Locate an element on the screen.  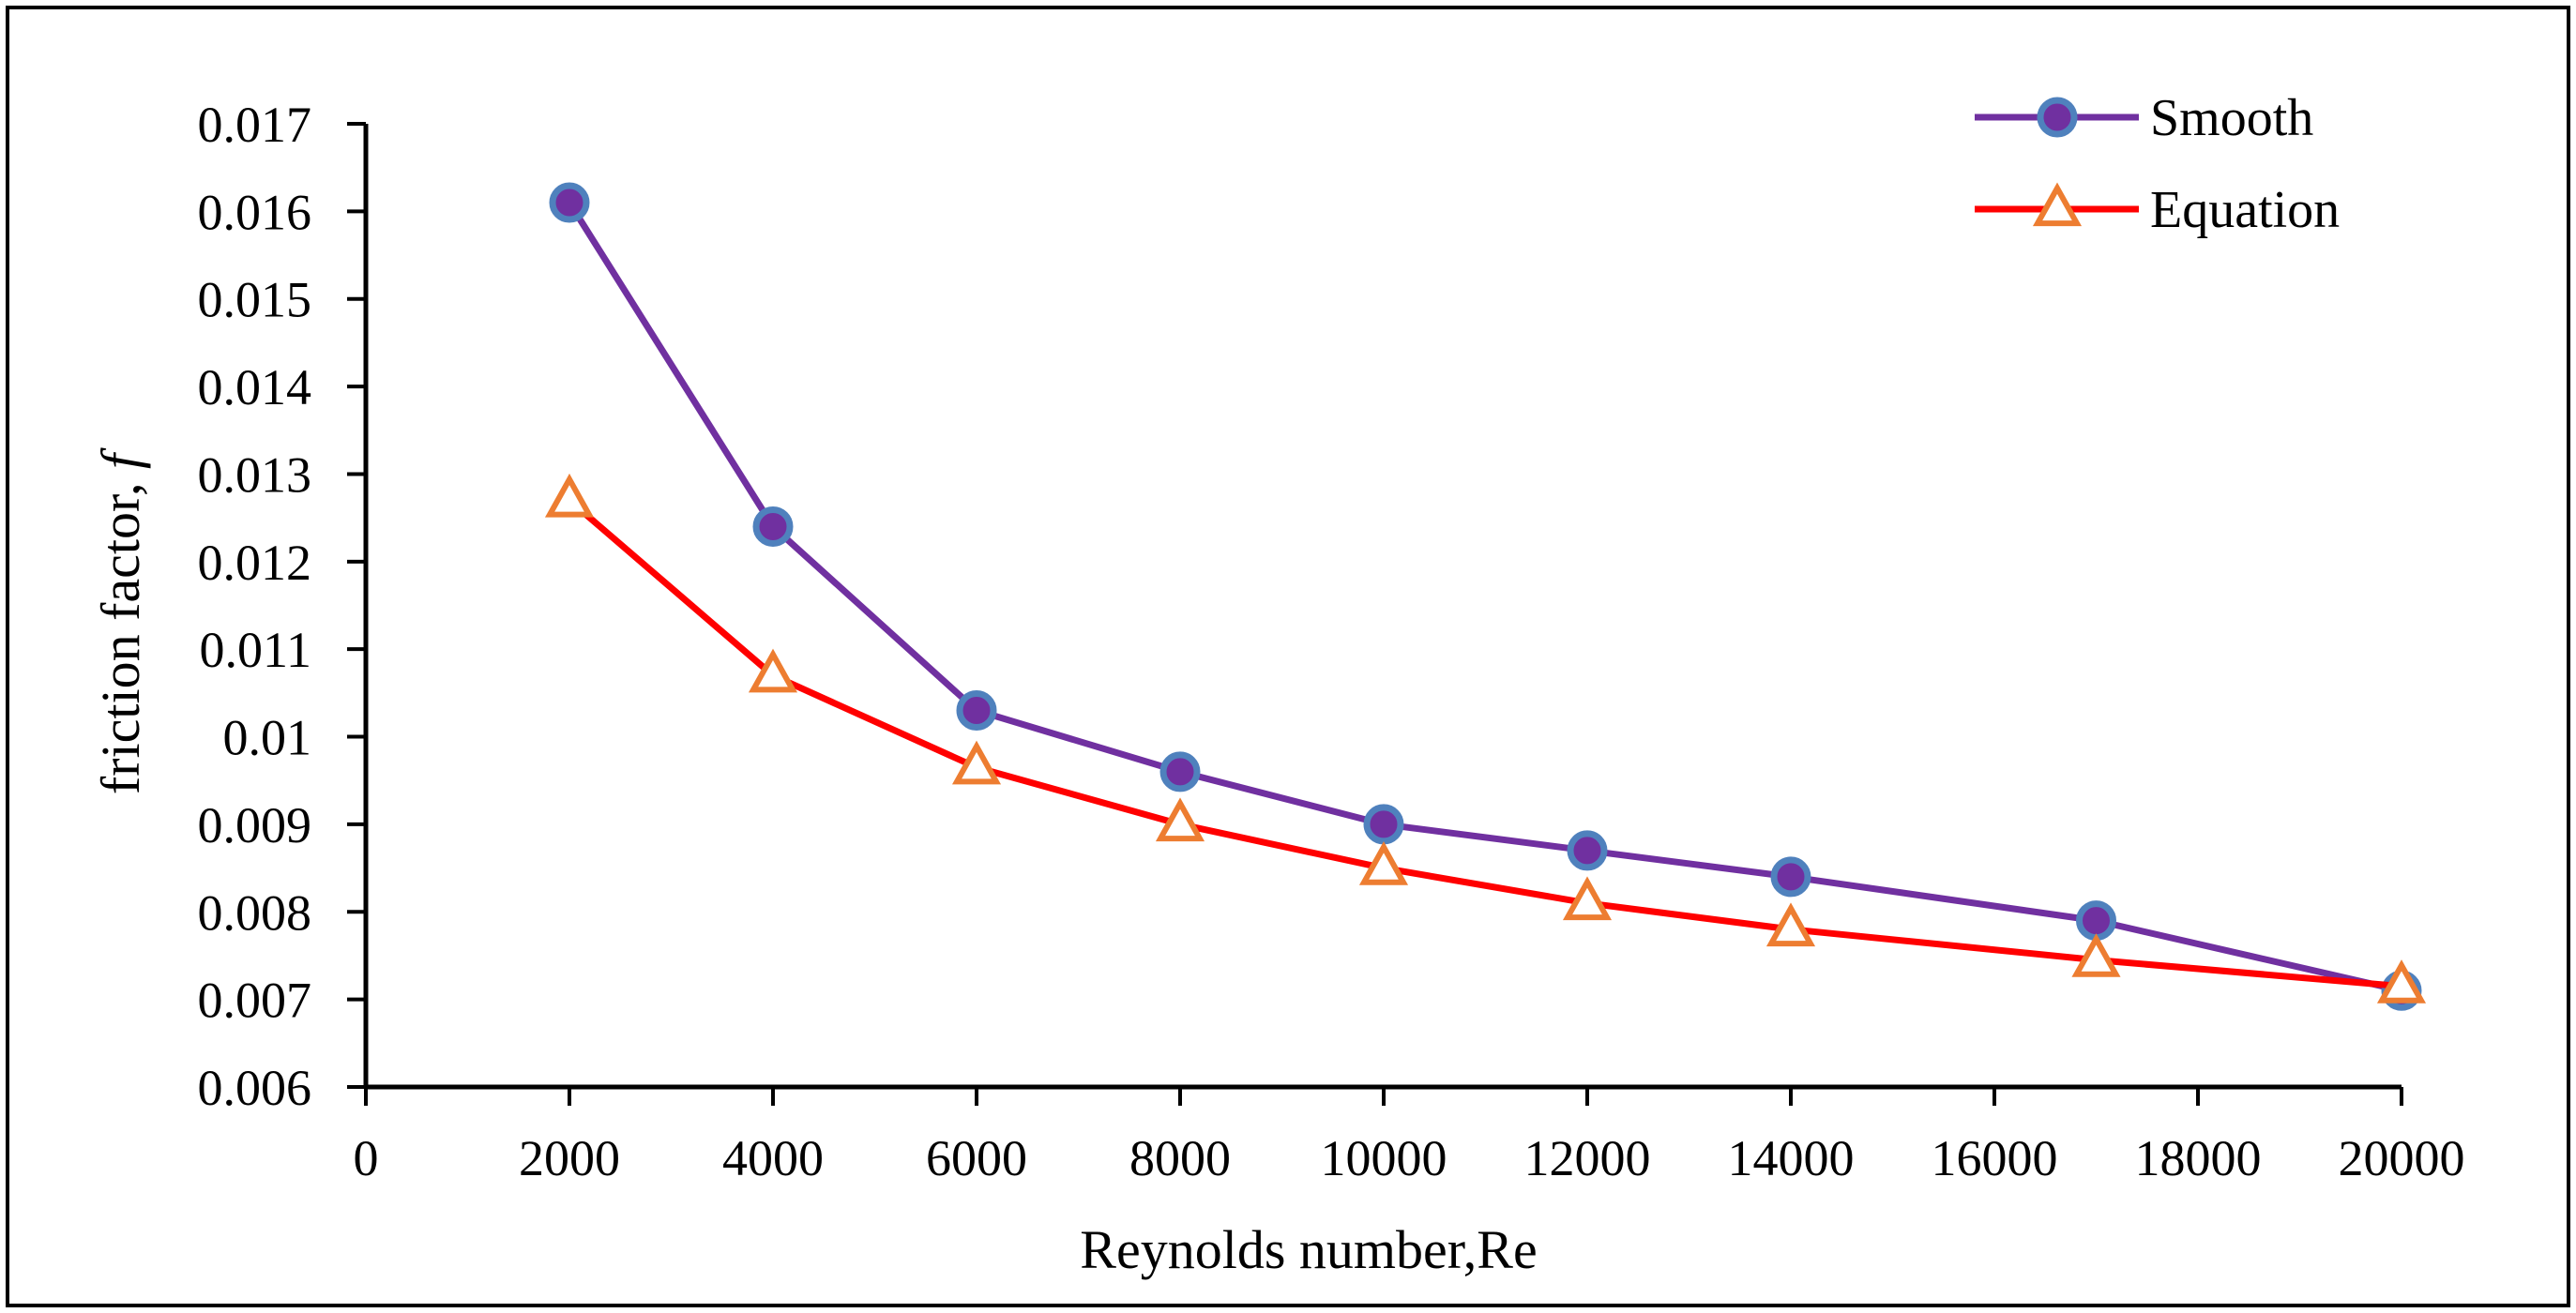
legend-label: Smooth is located at coordinates (2231, 118).